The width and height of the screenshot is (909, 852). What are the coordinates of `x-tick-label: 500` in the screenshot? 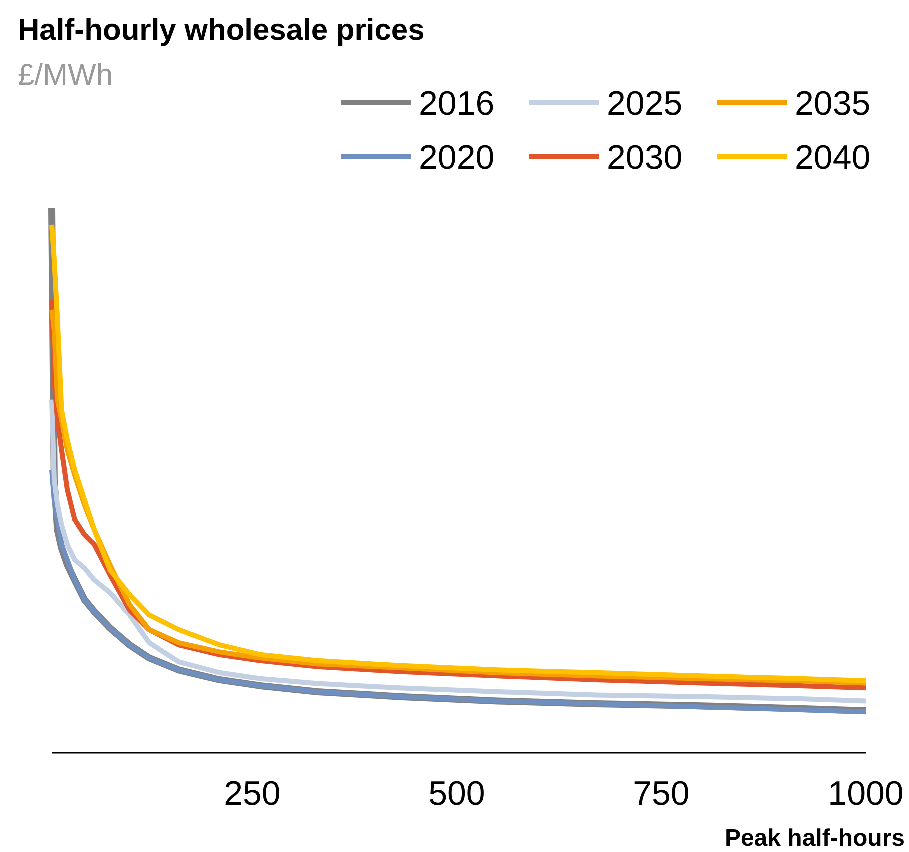 It's located at (457, 794).